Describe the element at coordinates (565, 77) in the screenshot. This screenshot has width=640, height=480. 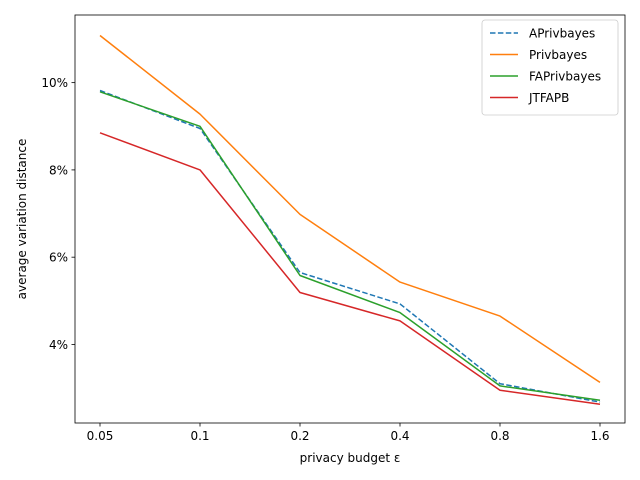
I see `legend-label: FAPrivbayes` at that location.